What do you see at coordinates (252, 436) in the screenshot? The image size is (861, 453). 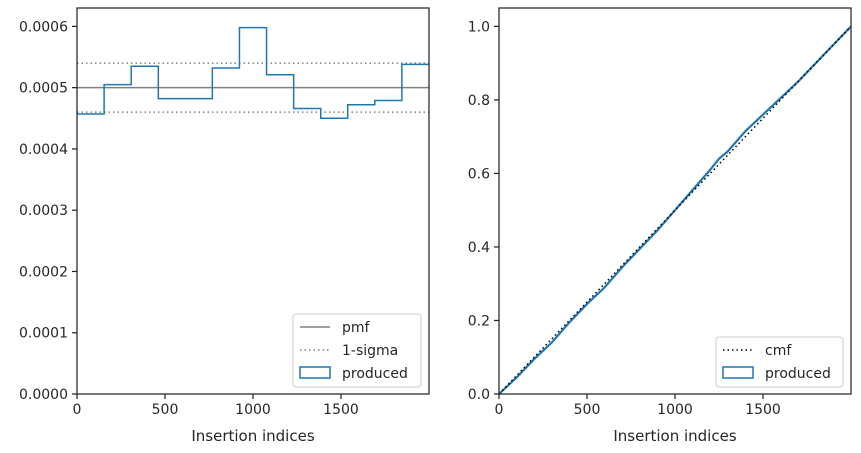 I see `left-x-axis-label: Insertion indices` at bounding box center [252, 436].